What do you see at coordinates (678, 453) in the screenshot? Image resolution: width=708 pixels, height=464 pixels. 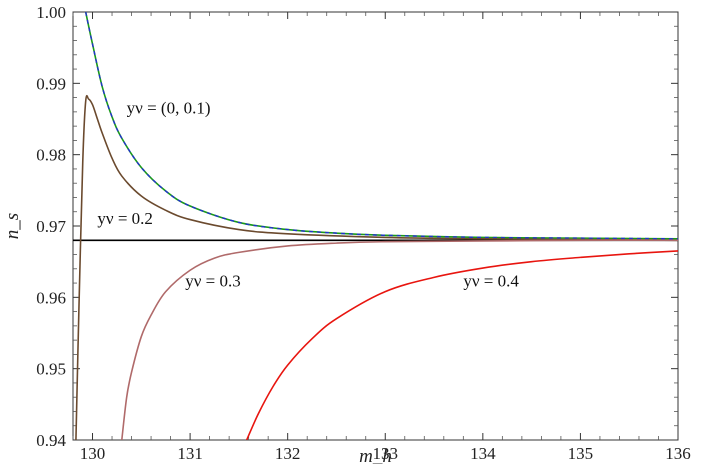 I see `x-tick-label: 136` at bounding box center [678, 453].